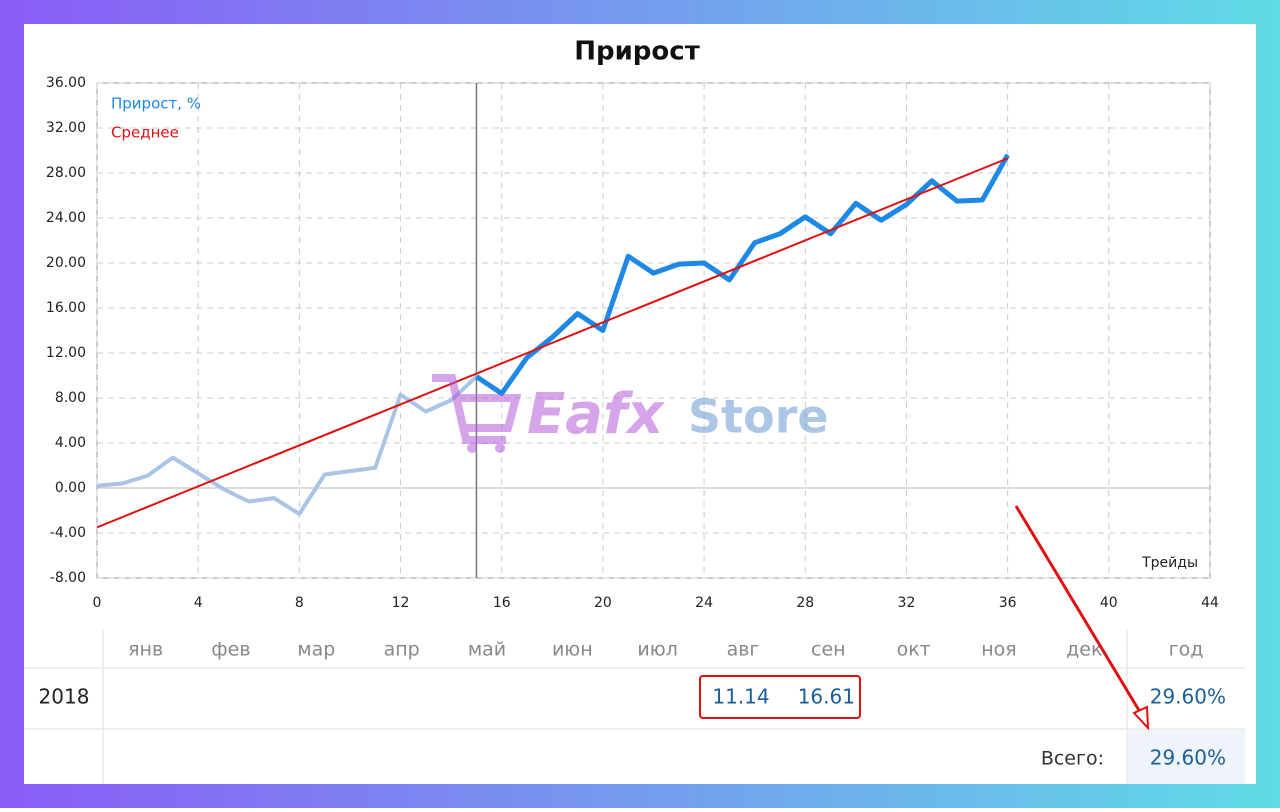 This screenshot has width=1280, height=812. What do you see at coordinates (66, 263) in the screenshot?
I see `y-tick-label: 20.00` at bounding box center [66, 263].